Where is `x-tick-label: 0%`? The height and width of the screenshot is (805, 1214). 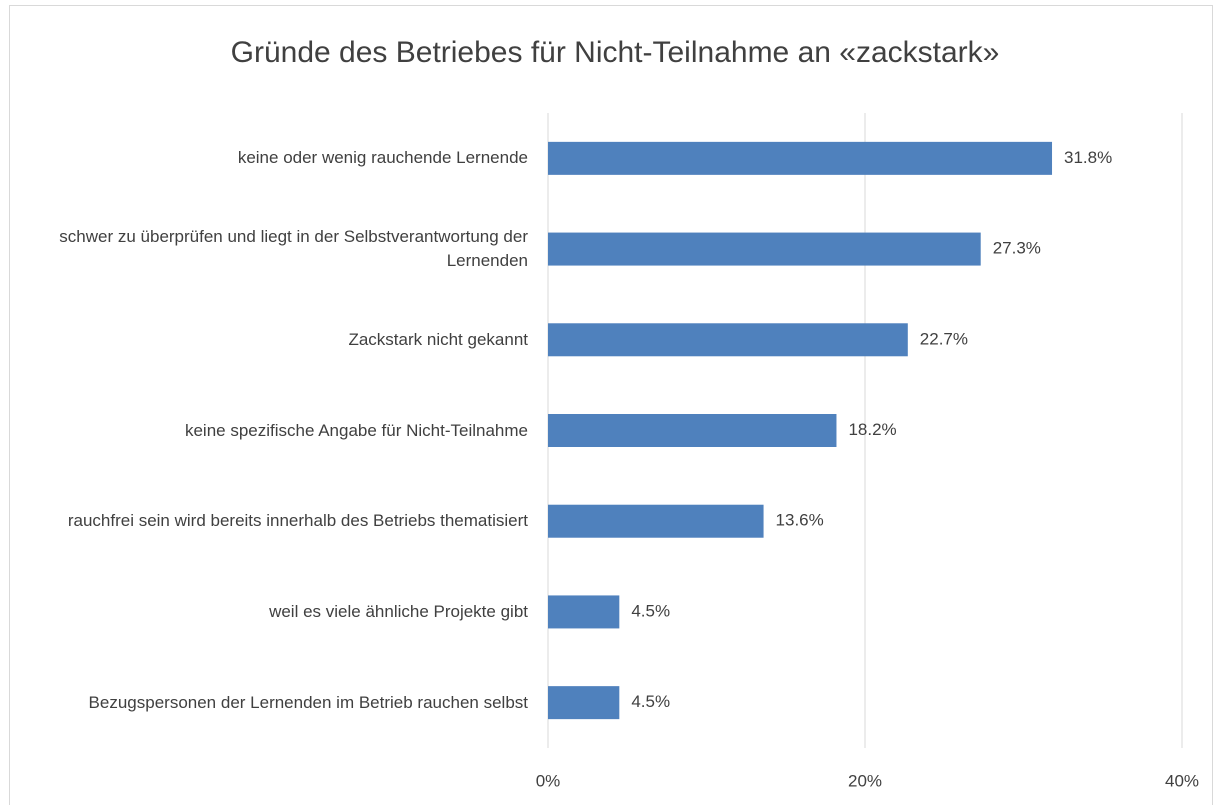
x-tick-label: 0% is located at coordinates (548, 780).